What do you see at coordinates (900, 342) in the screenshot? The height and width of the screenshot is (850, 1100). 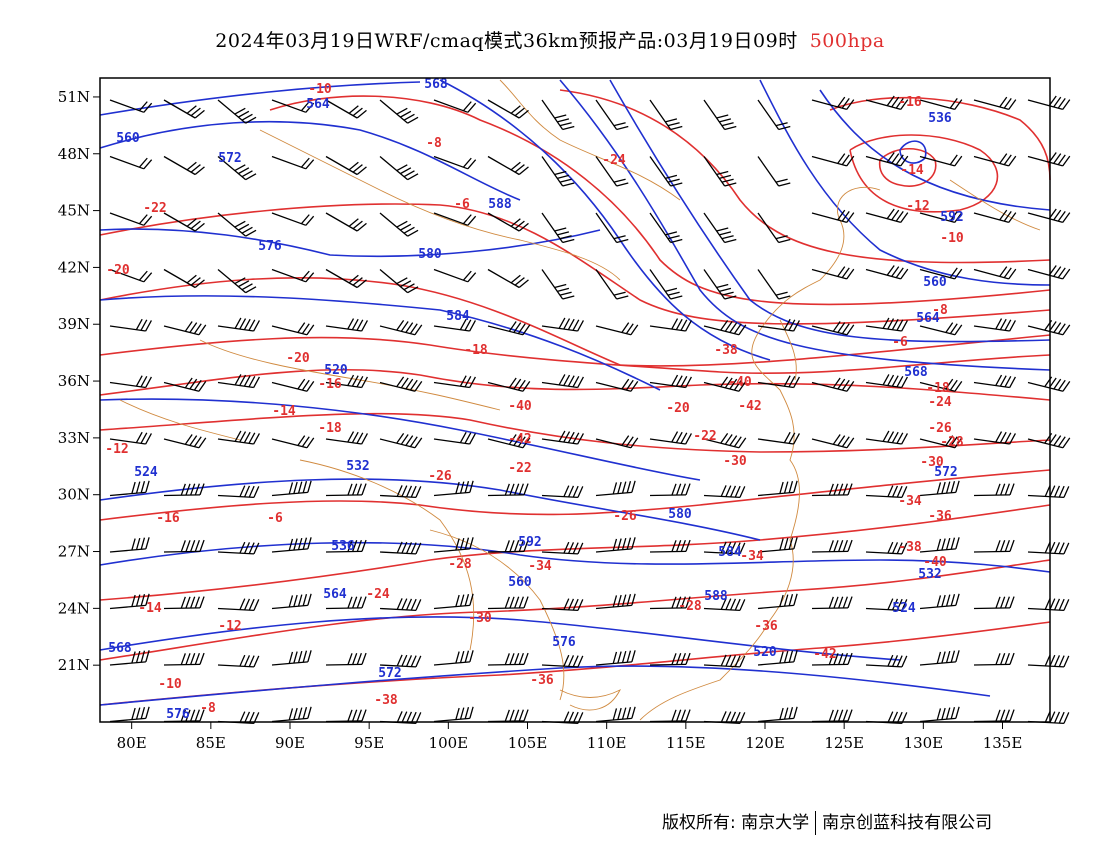 I see `temperature-label: -6` at bounding box center [900, 342].